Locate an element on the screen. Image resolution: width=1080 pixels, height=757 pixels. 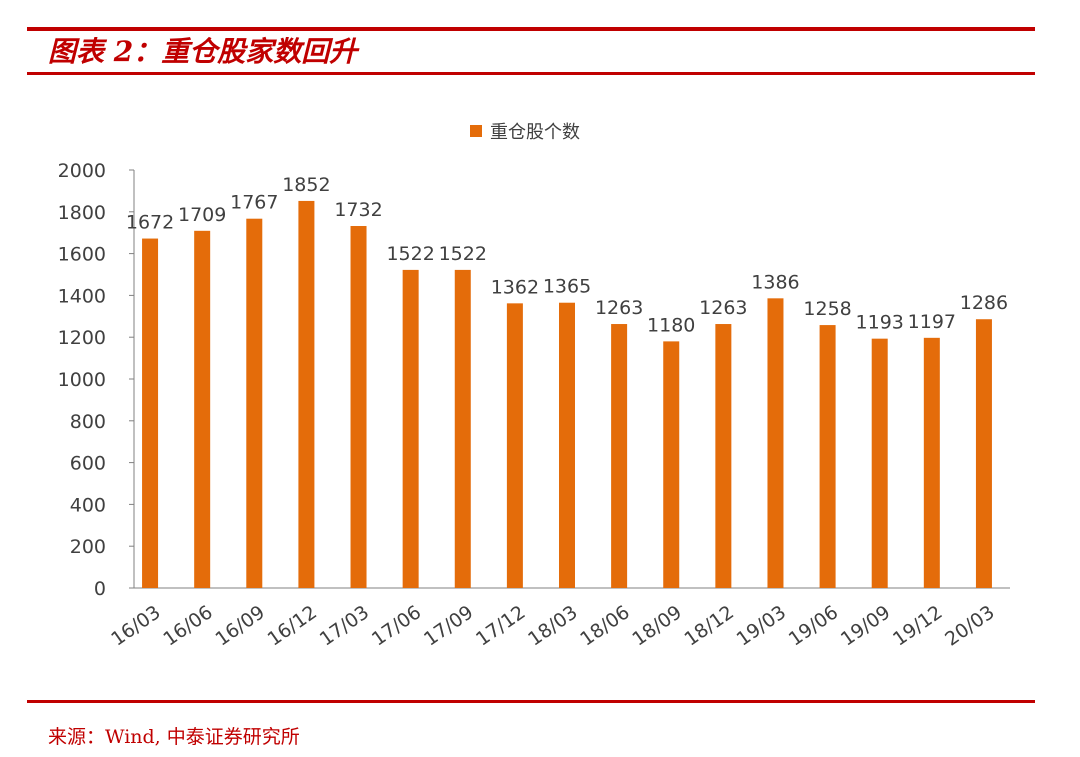
data-label: 1197 is located at coordinates (932, 322).